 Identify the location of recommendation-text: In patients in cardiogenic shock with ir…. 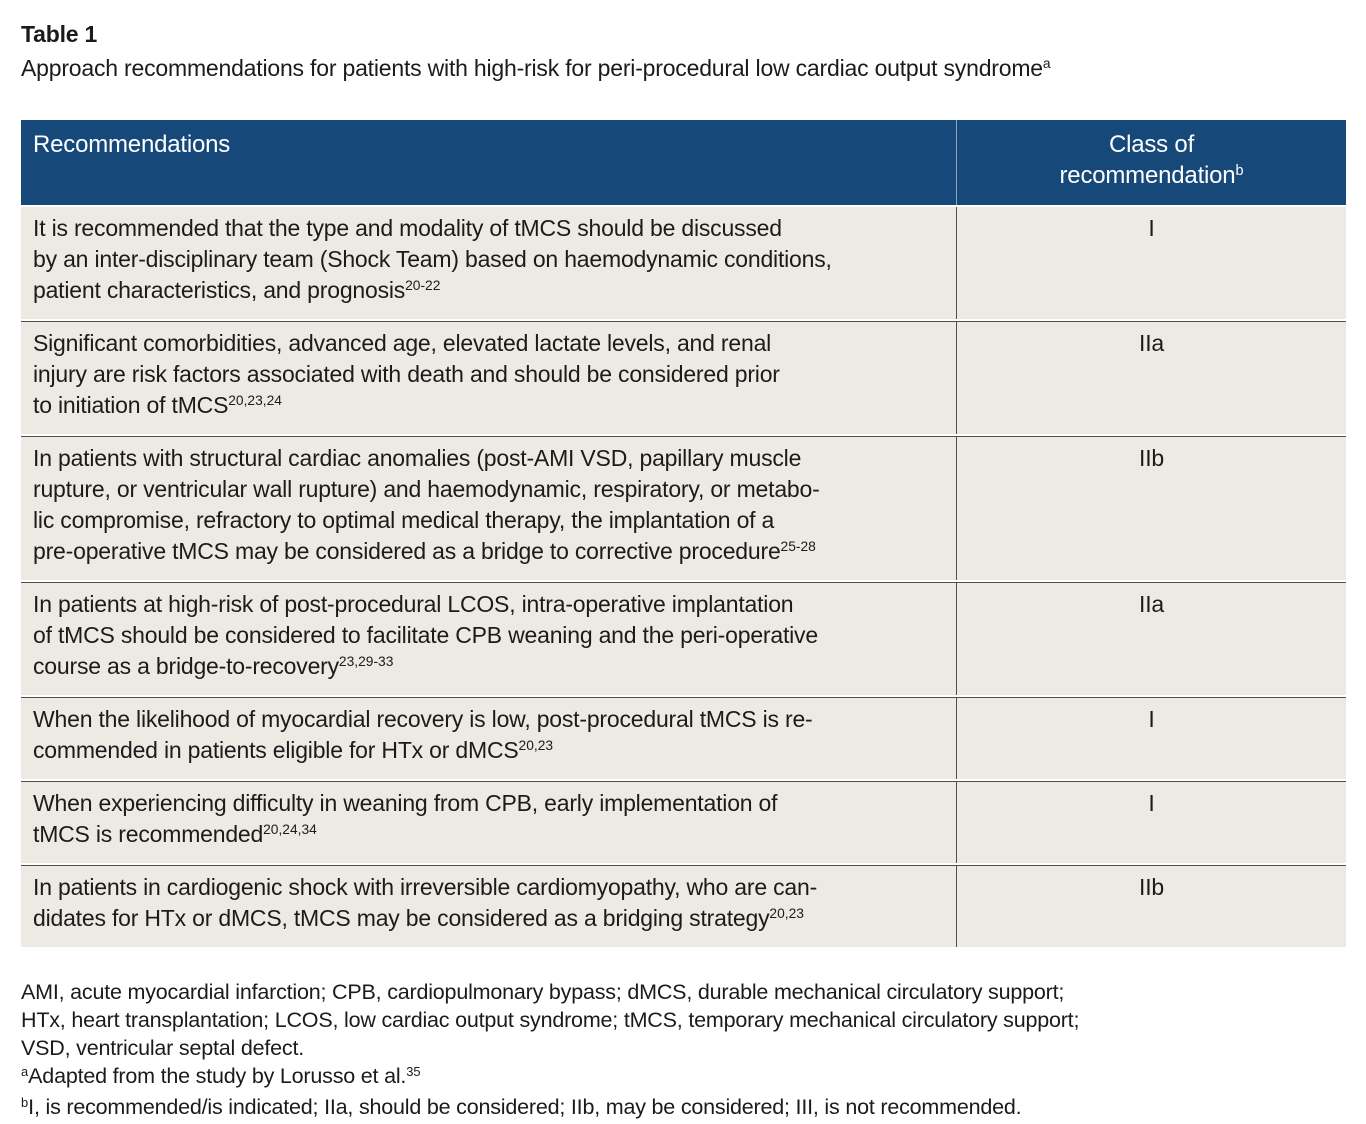
(425, 902).